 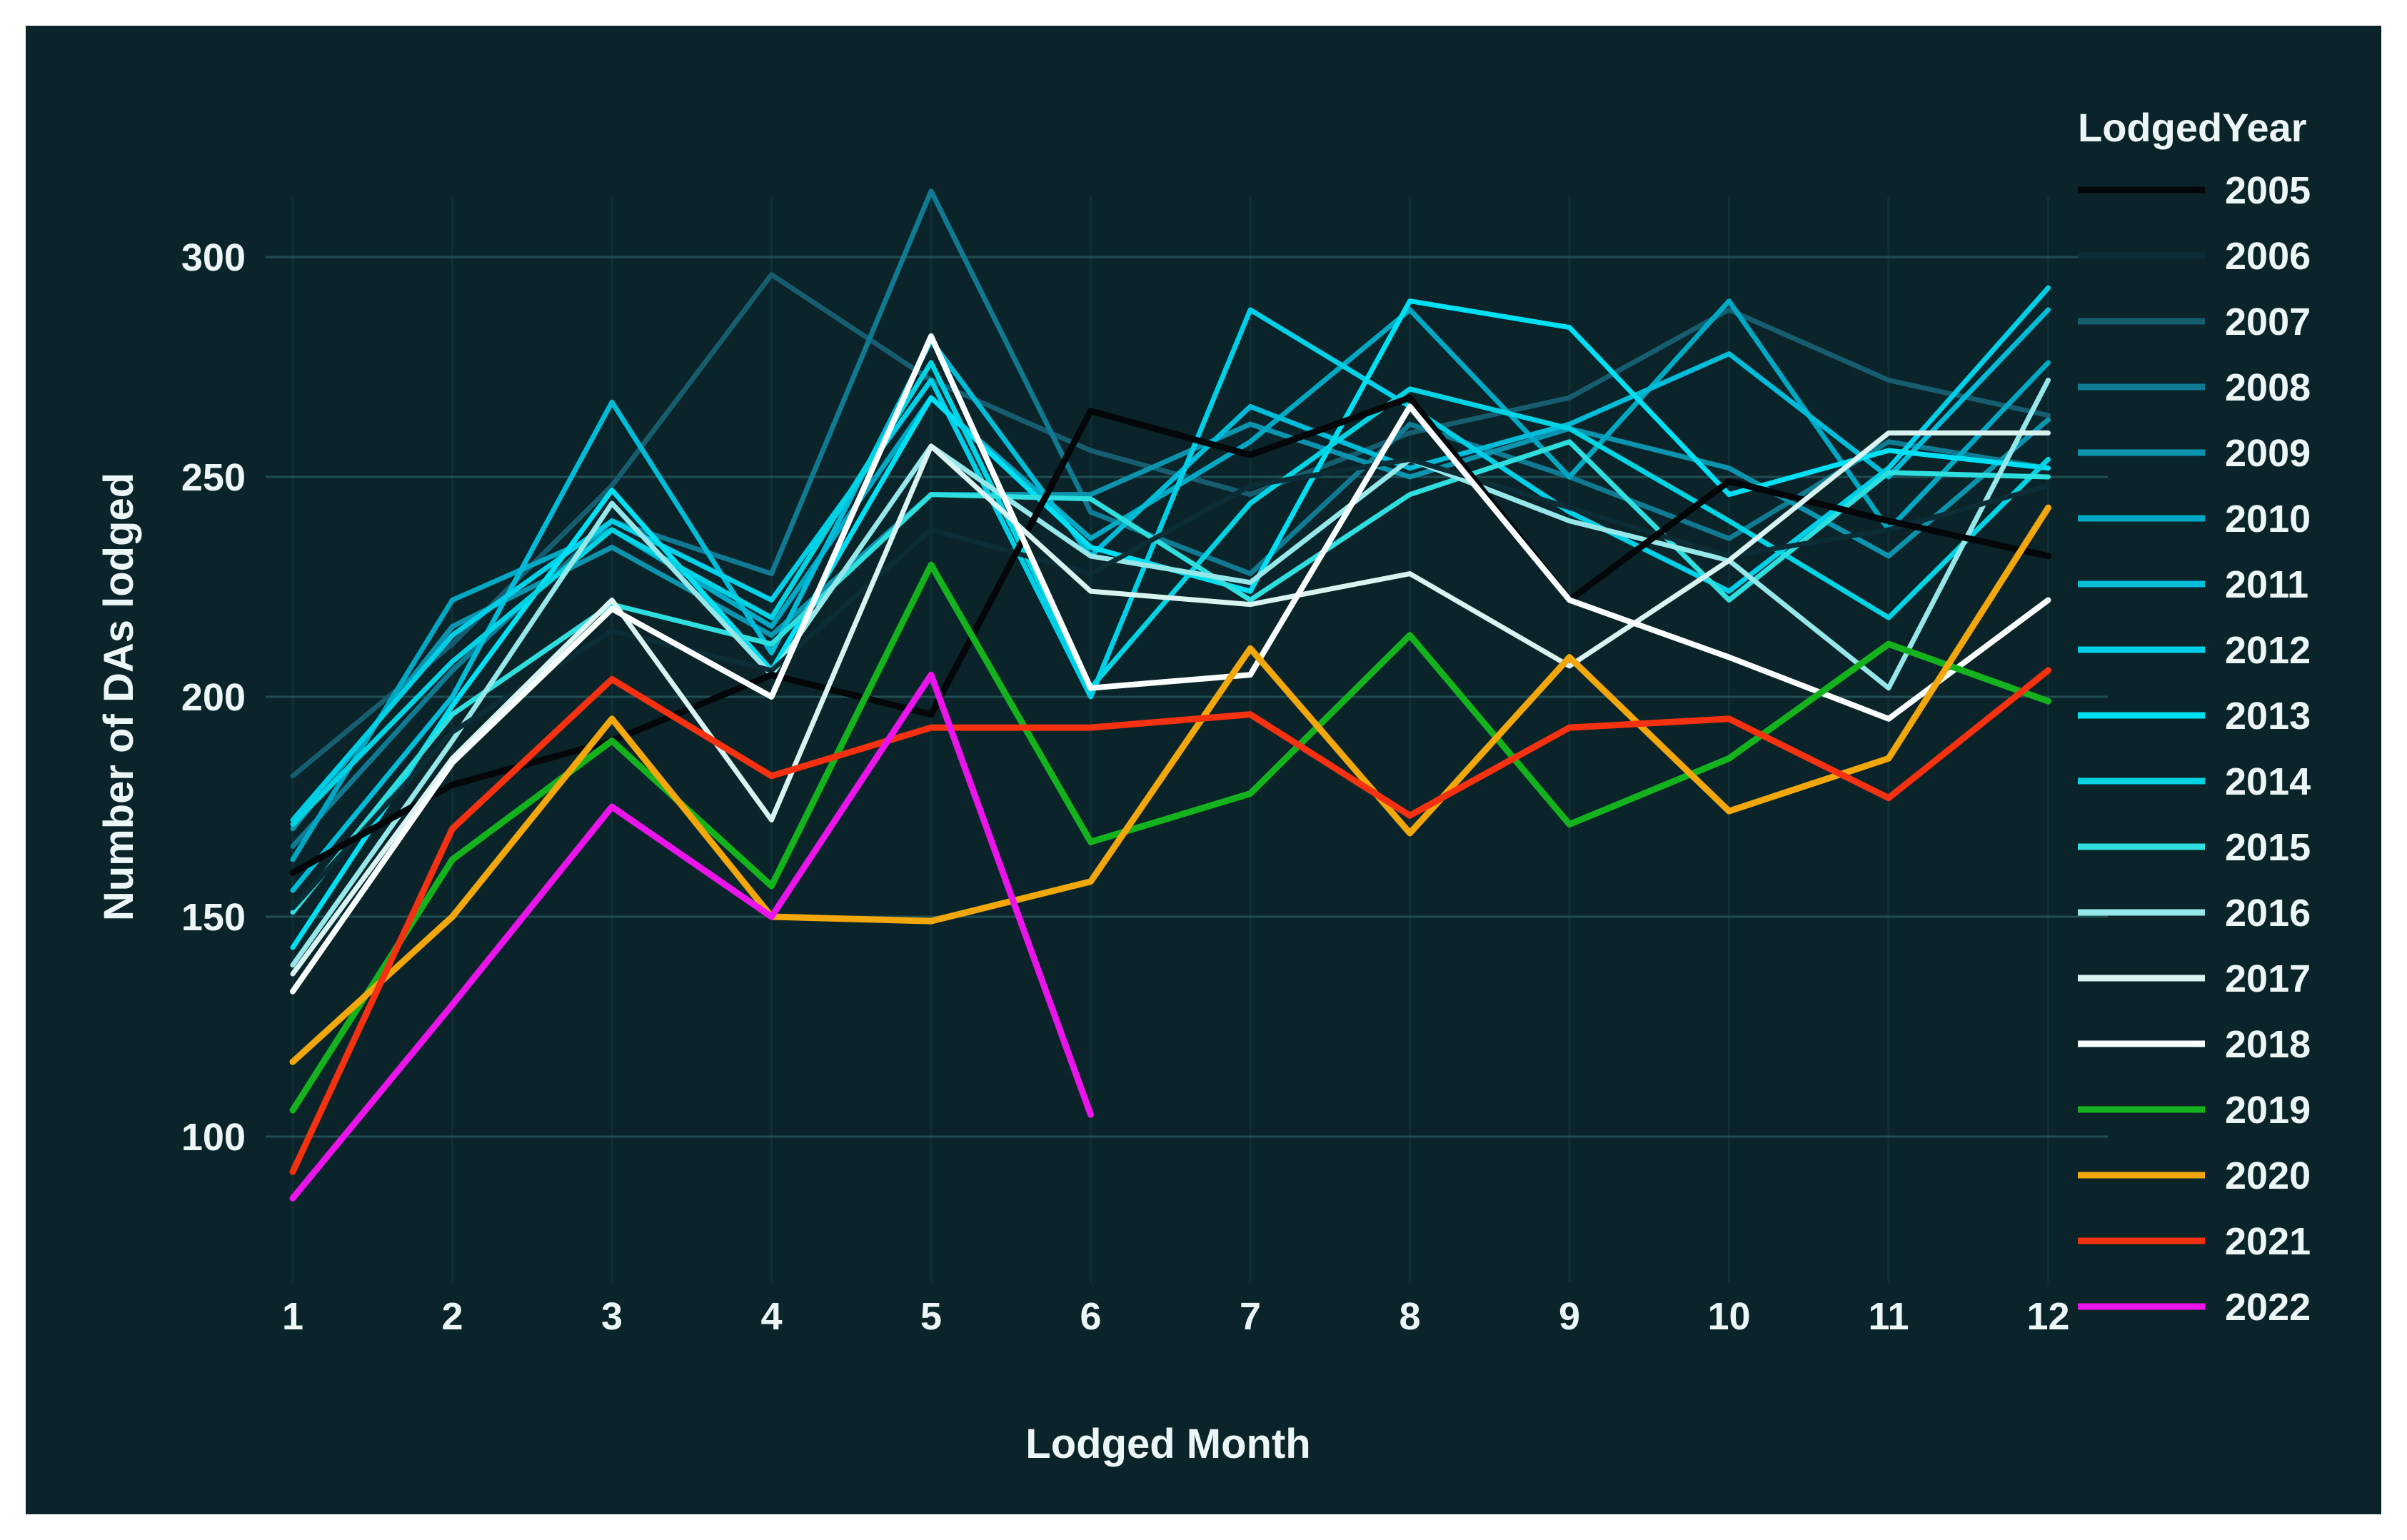 What do you see at coordinates (2266, 584) in the screenshot?
I see `legend-label-2011: 2011` at bounding box center [2266, 584].